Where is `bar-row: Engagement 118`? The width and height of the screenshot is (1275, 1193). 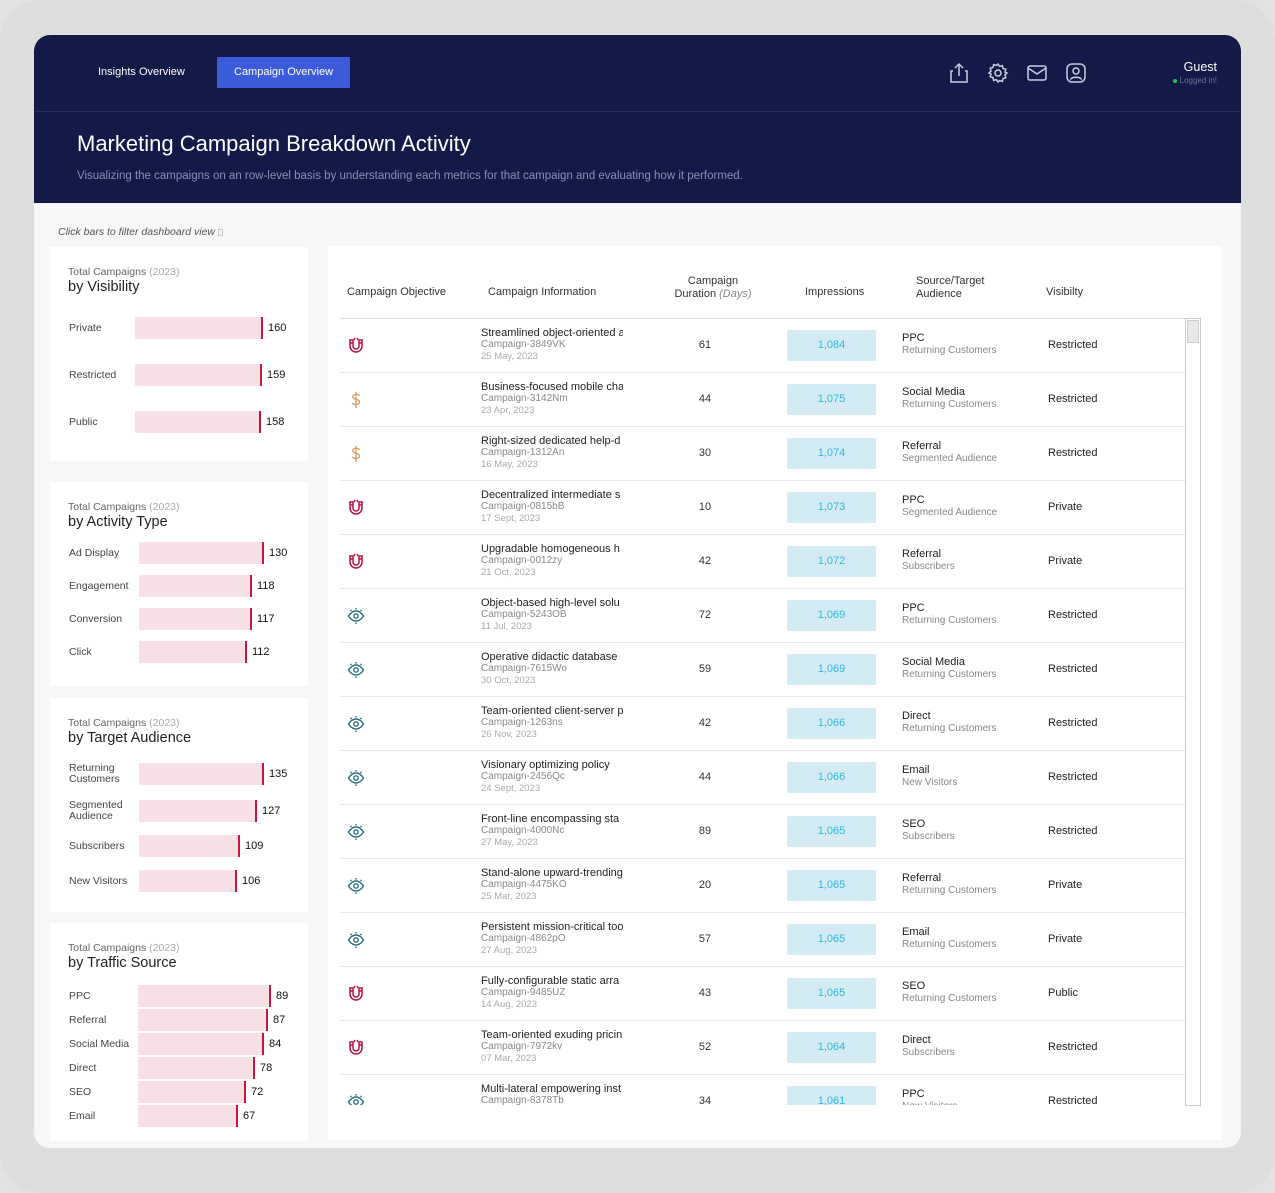 bar-row: Engagement 118 is located at coordinates (186, 586).